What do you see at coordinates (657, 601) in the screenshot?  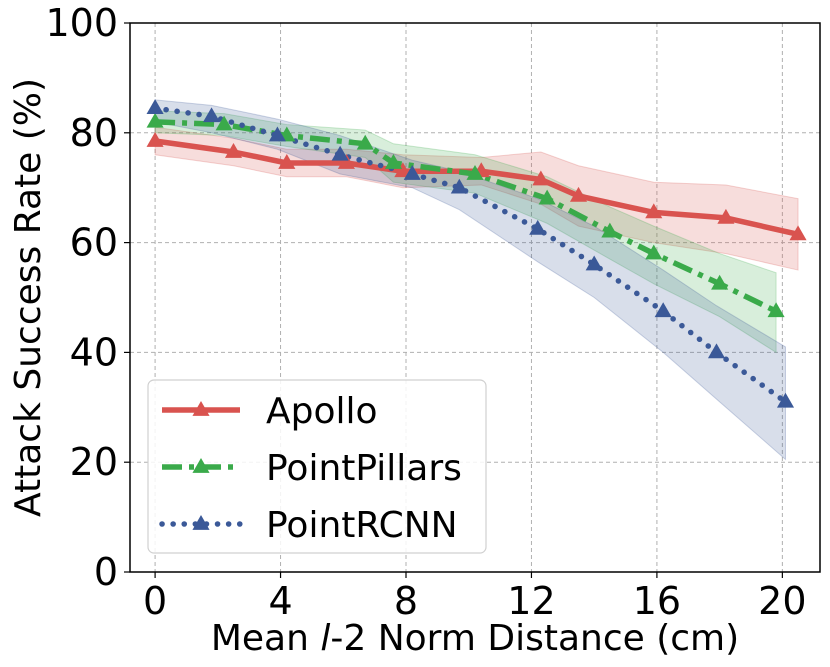 I see `x-tick-label: 16` at bounding box center [657, 601].